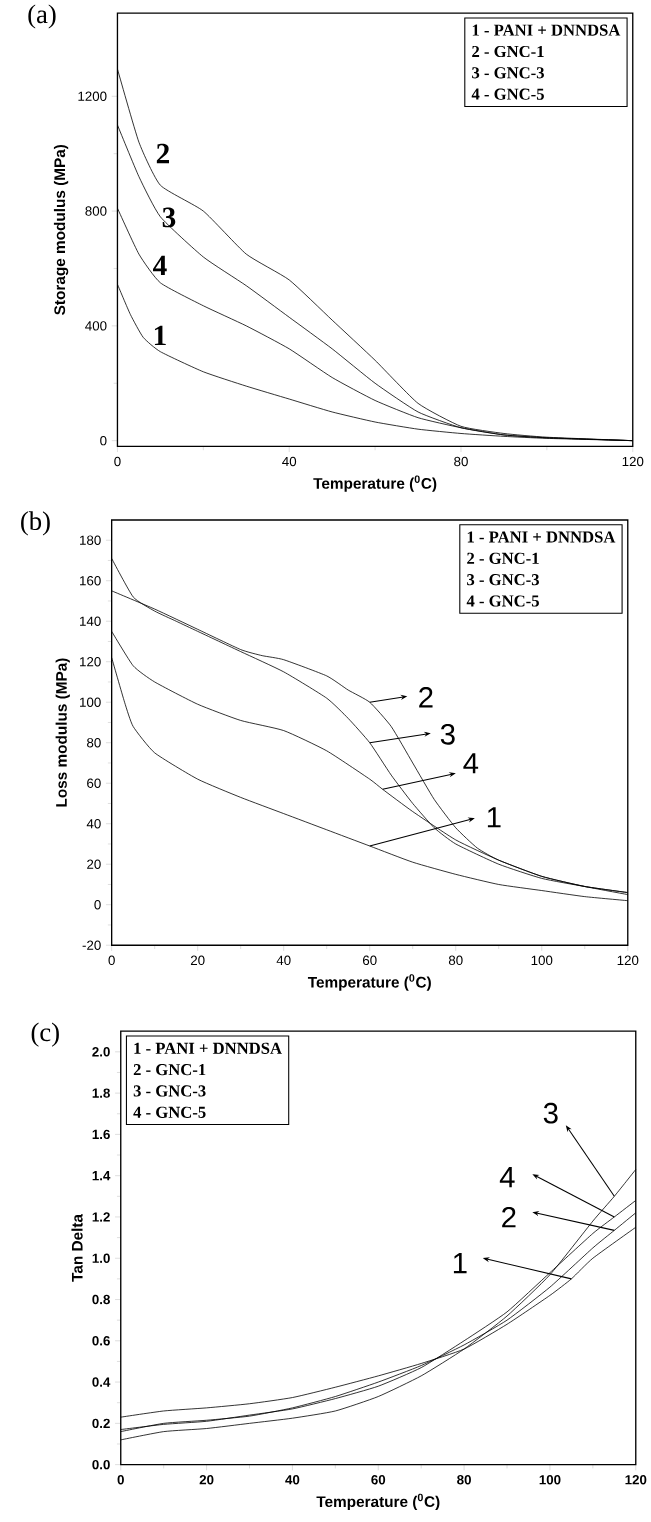  What do you see at coordinates (92, 96) in the screenshot?
I see `y-tick-label: 1200` at bounding box center [92, 96].